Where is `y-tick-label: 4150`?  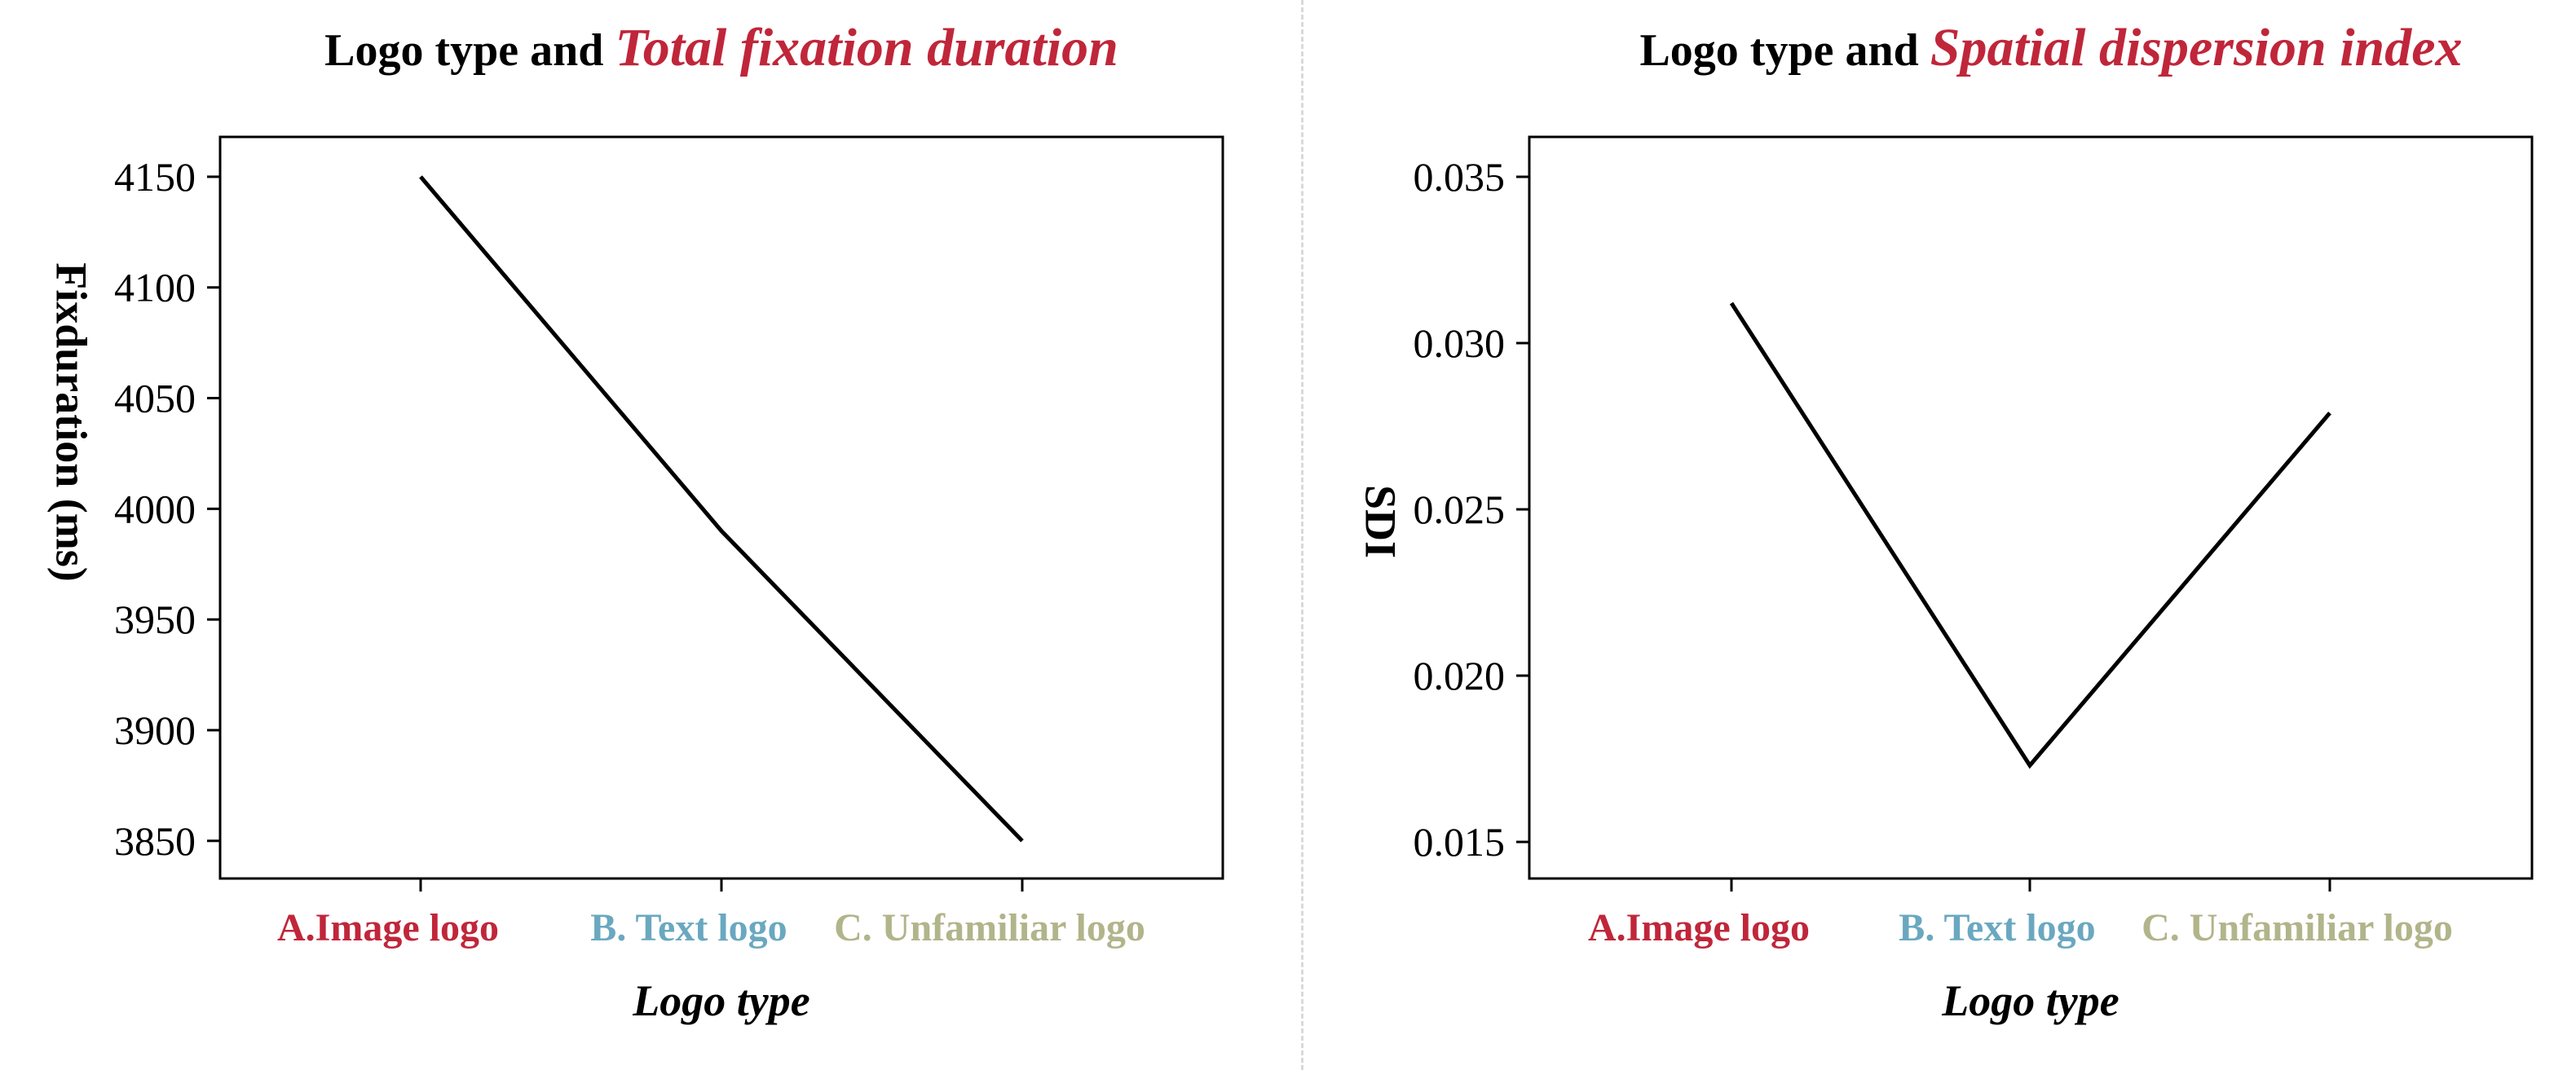
y-tick-label: 4150 is located at coordinates (155, 177).